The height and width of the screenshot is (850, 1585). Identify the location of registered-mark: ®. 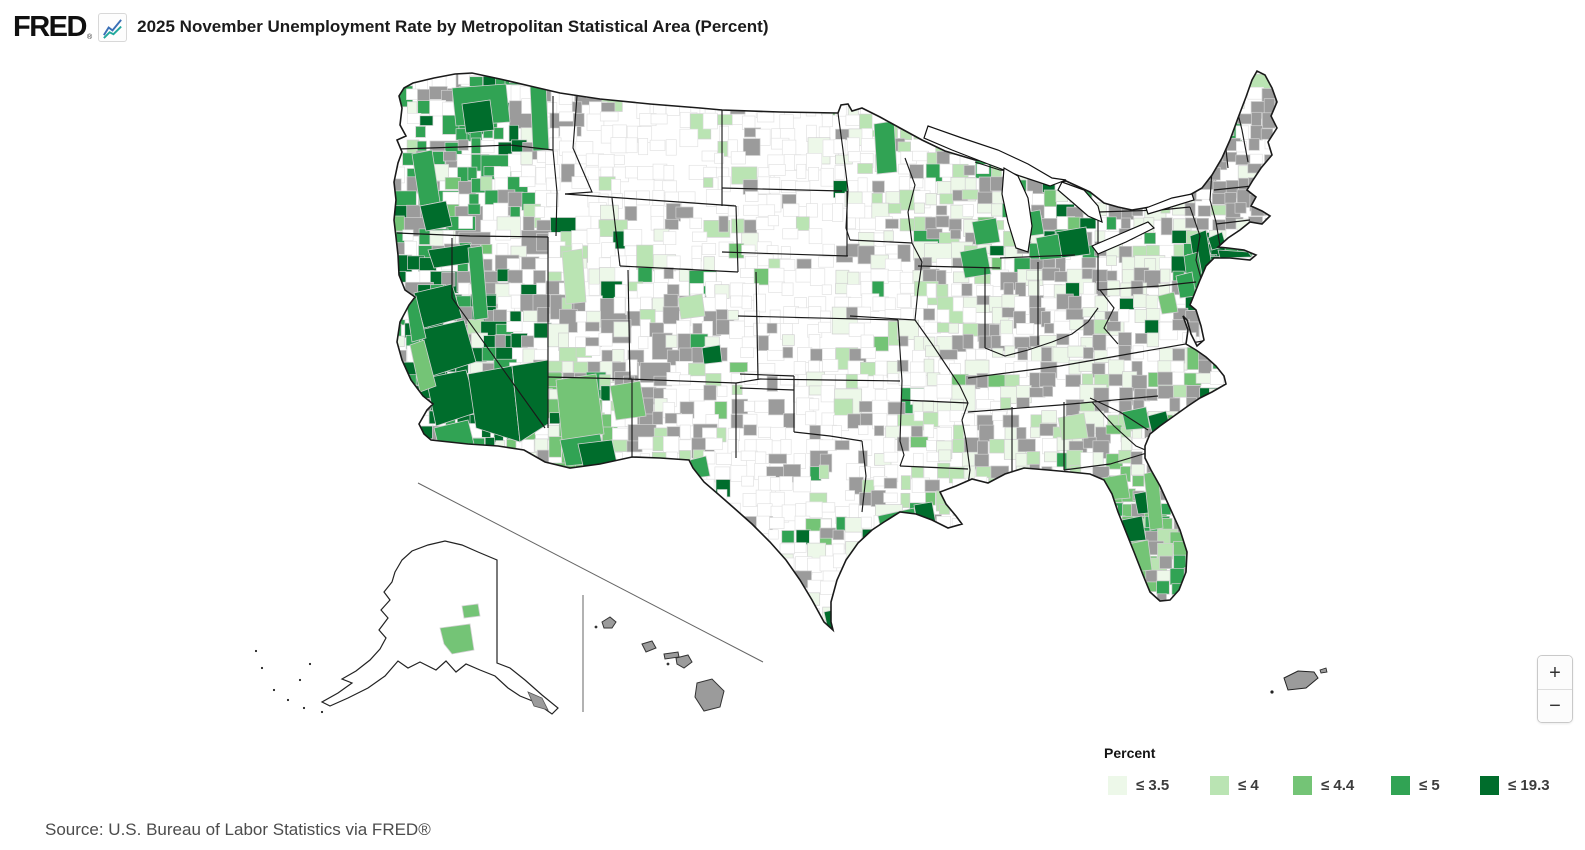
(89, 37).